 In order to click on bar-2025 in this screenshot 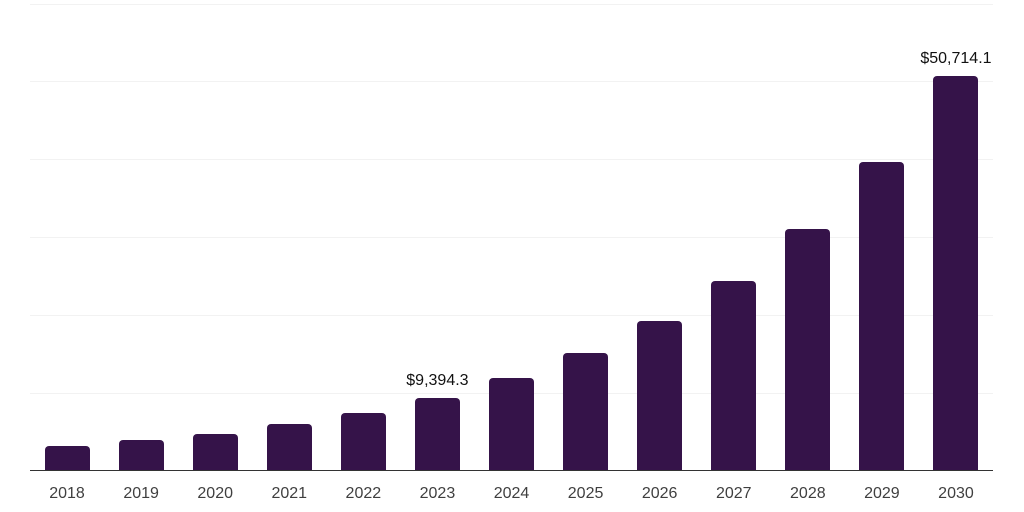, I will do `click(586, 411)`.